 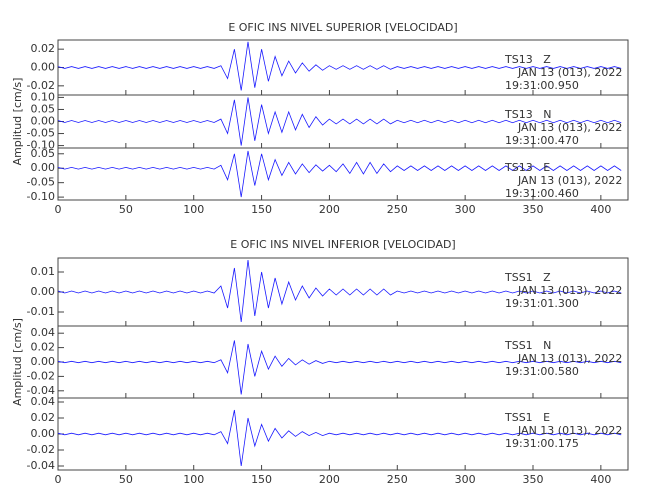 What do you see at coordinates (542, 443) in the screenshot?
I see `time-label: 19:31:00.175` at bounding box center [542, 443].